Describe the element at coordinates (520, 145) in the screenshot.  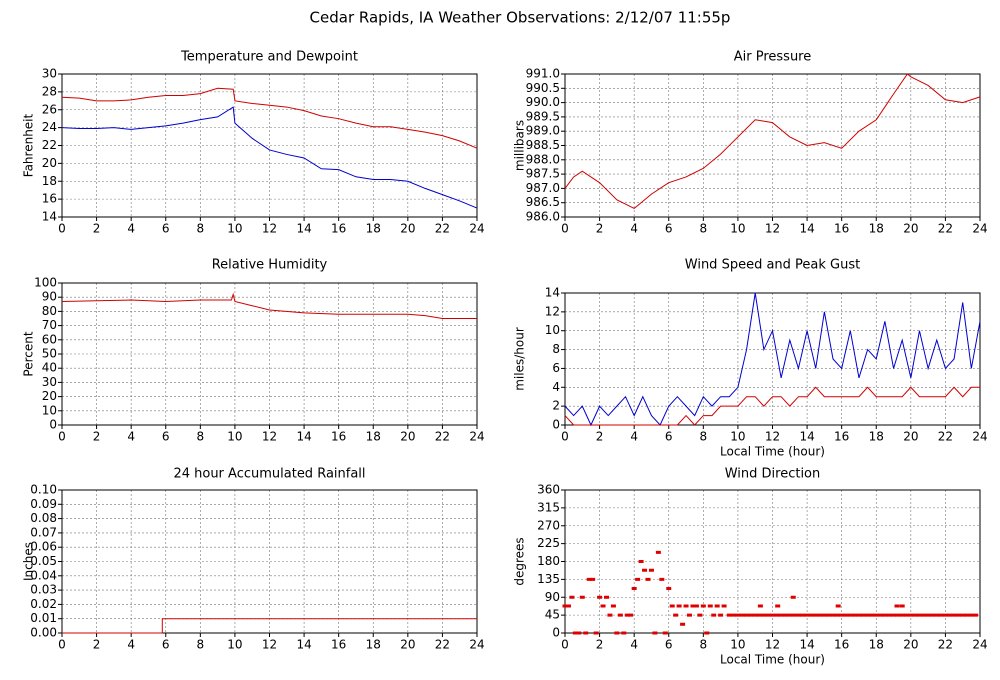
I see `y-axis-label: millibars` at that location.